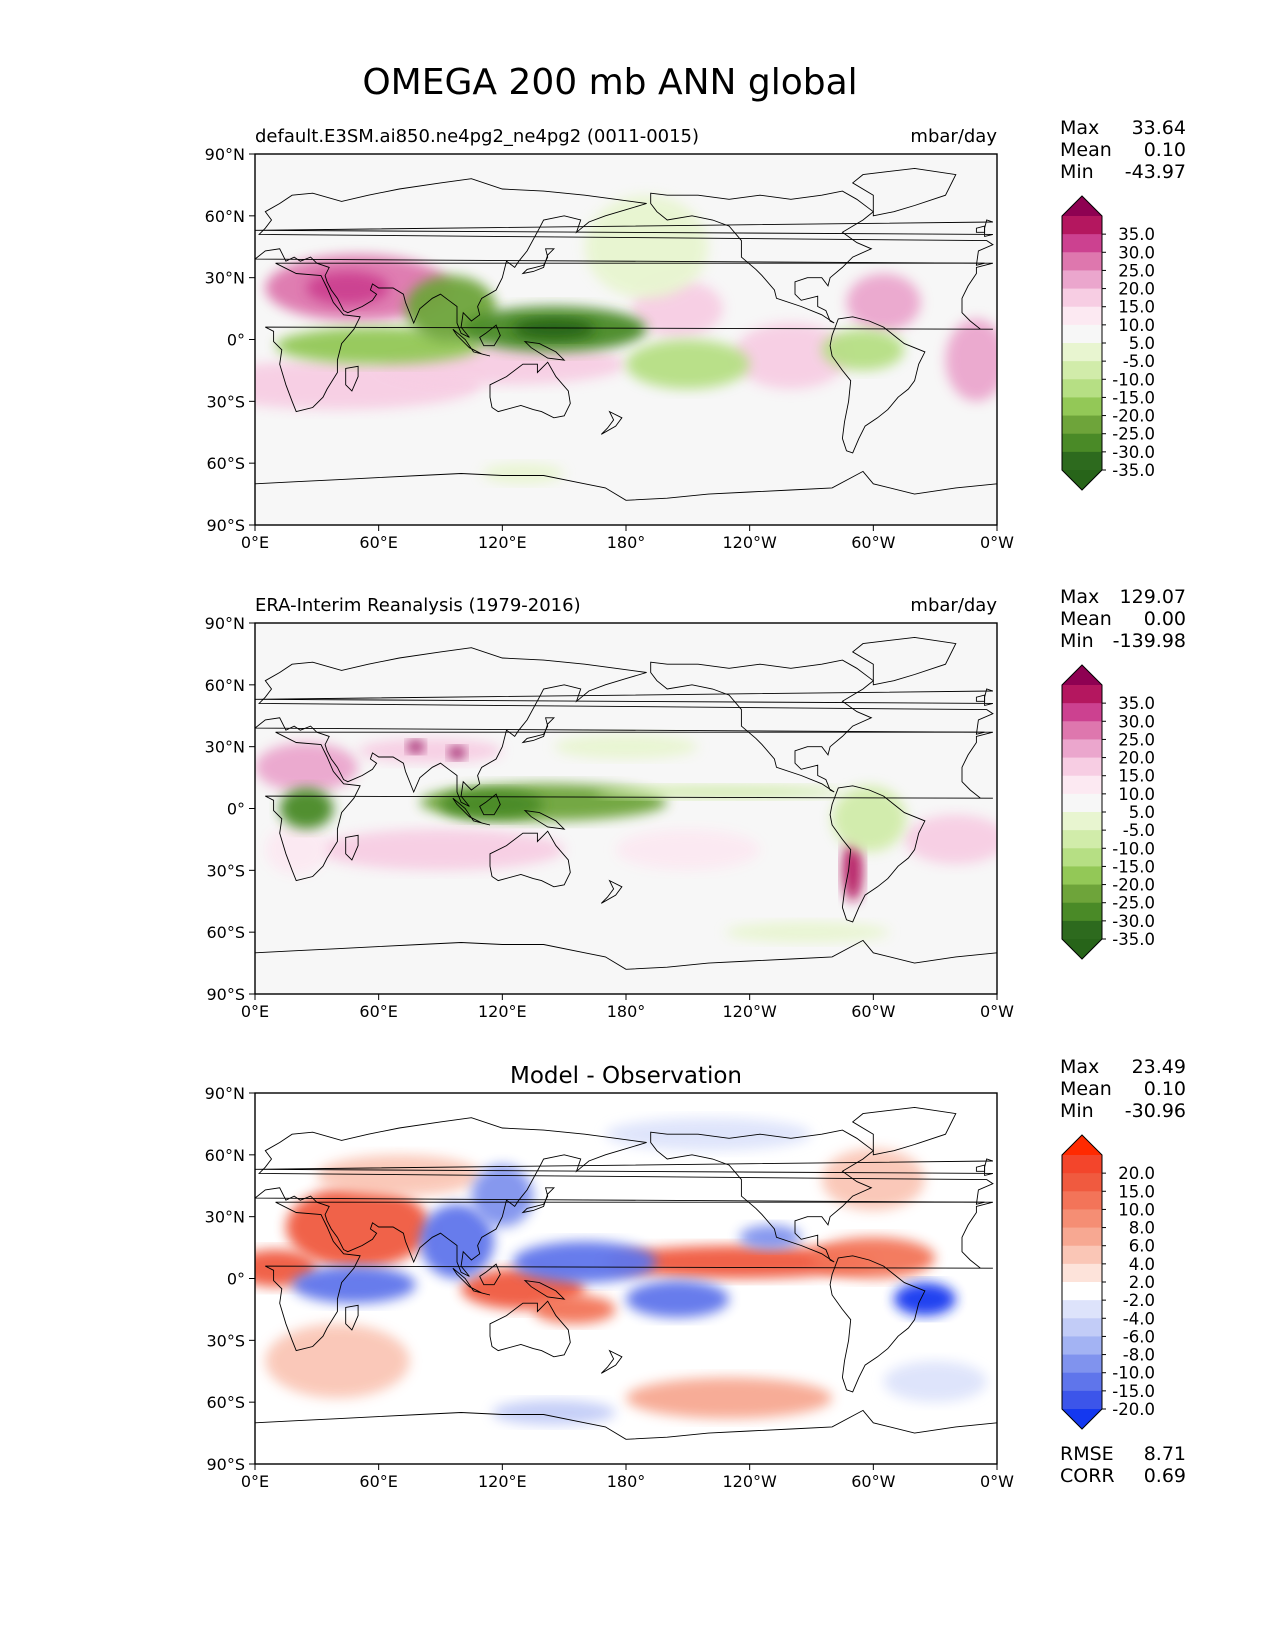 The height and width of the screenshot is (1650, 1275). Describe the element at coordinates (225, 525) in the screenshot. I see `y-tick-label: 90°S` at that location.